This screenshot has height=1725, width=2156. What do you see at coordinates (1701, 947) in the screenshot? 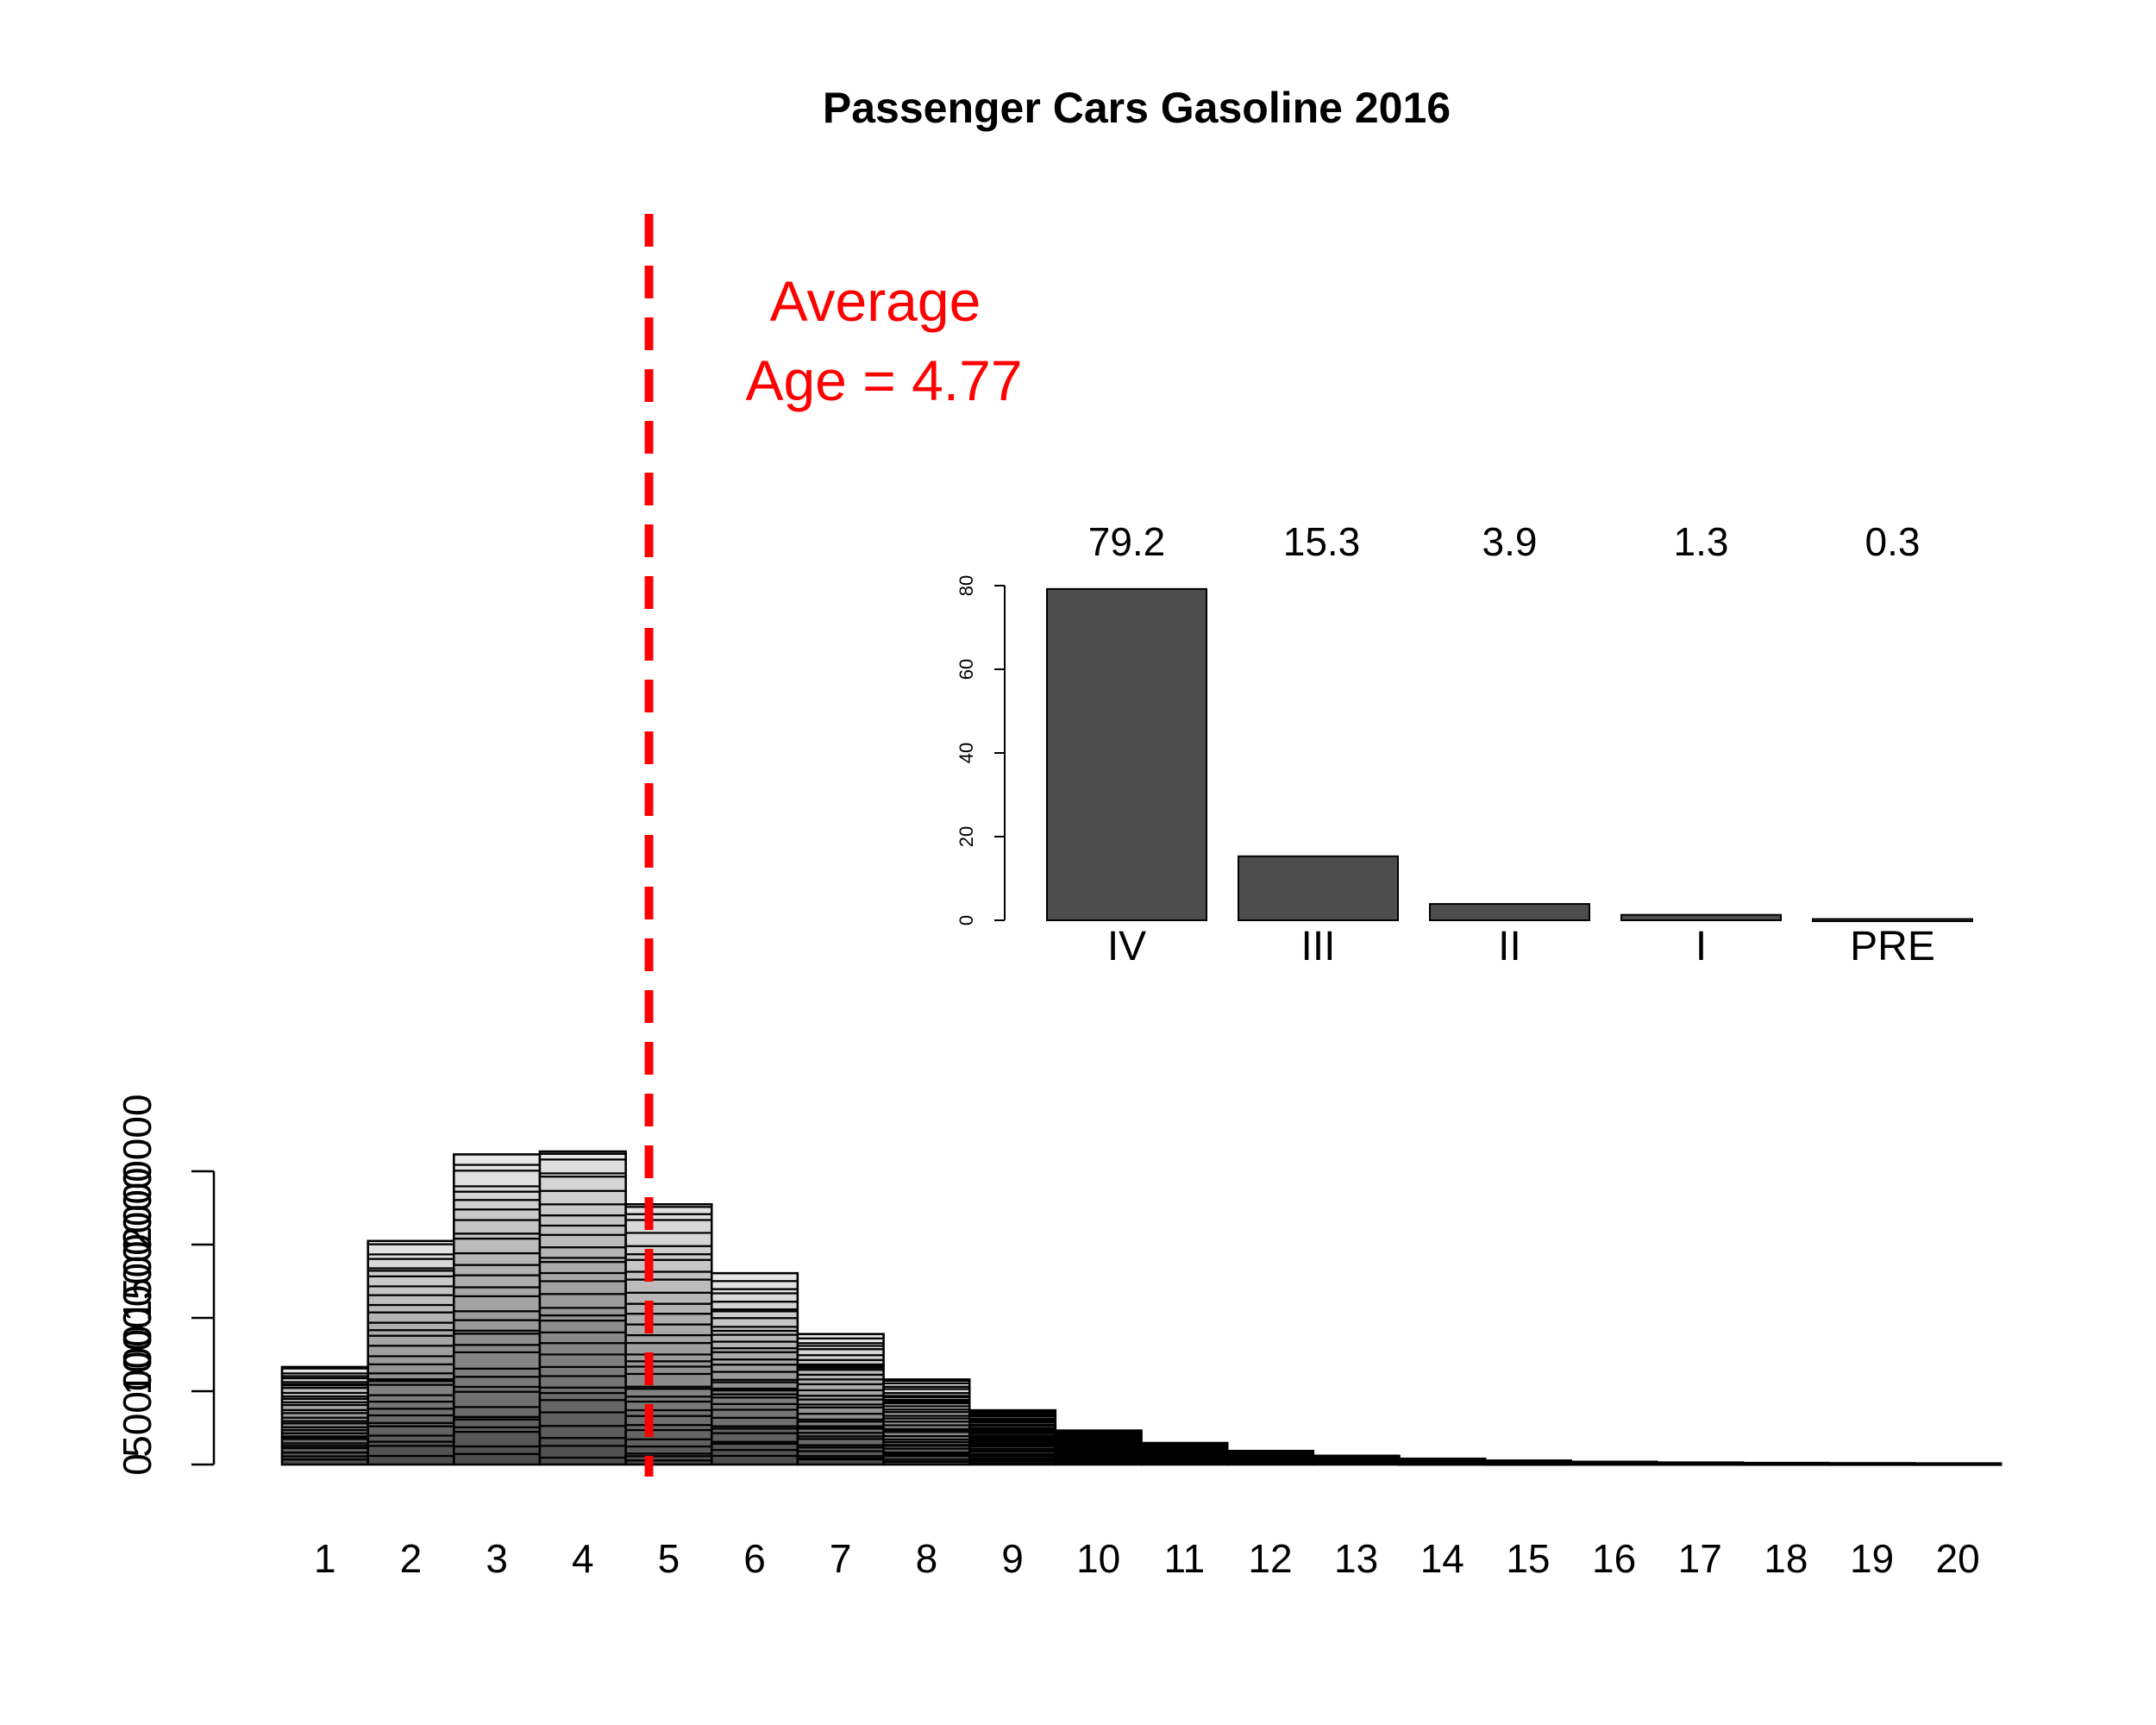
I see `inset-category-label: I` at bounding box center [1701, 947].